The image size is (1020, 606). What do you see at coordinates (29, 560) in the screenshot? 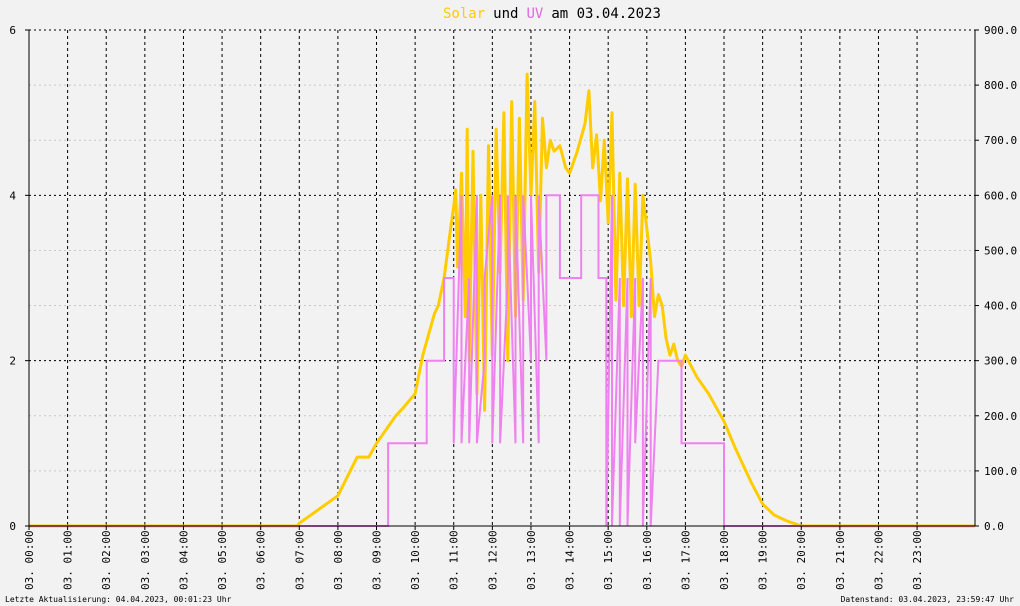
I see `x-tick-label: 03. 00:00` at bounding box center [29, 560].